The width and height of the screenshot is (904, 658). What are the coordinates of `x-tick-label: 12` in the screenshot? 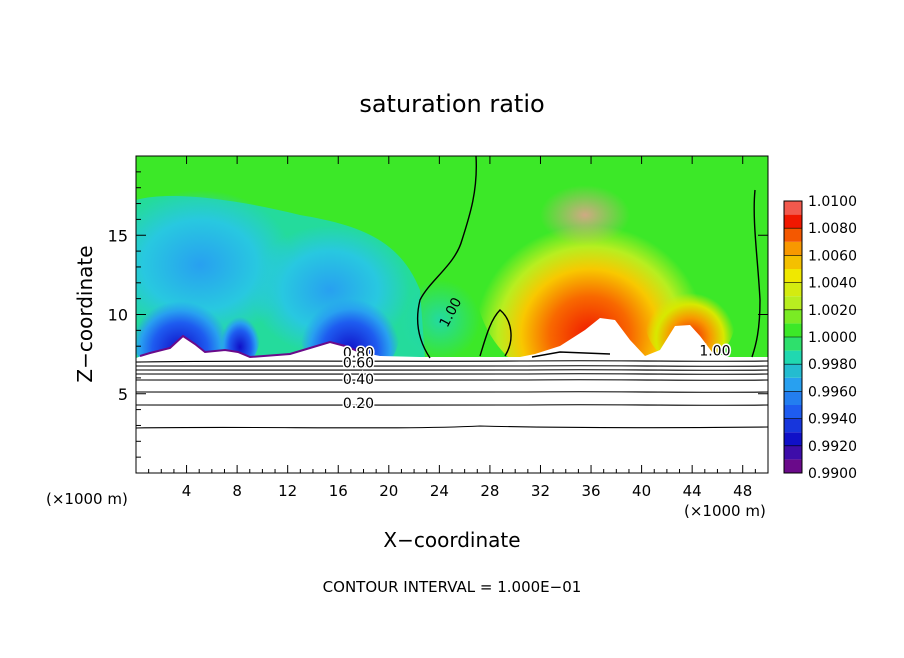 It's located at (287, 491).